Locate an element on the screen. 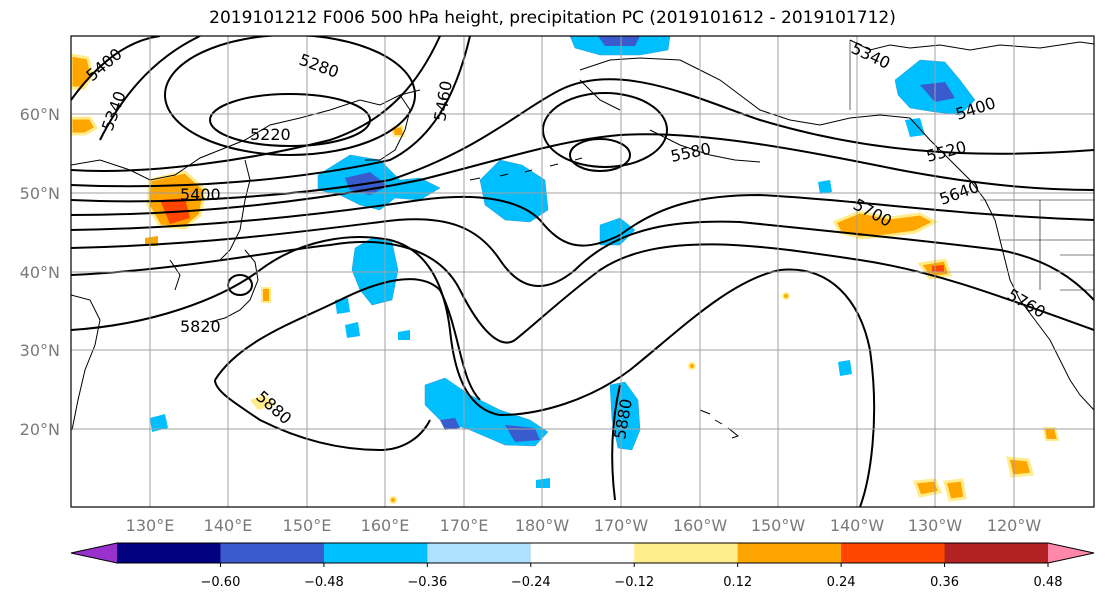 This screenshot has height=601, width=1105. lon-label: 120°W is located at coordinates (1014, 525).